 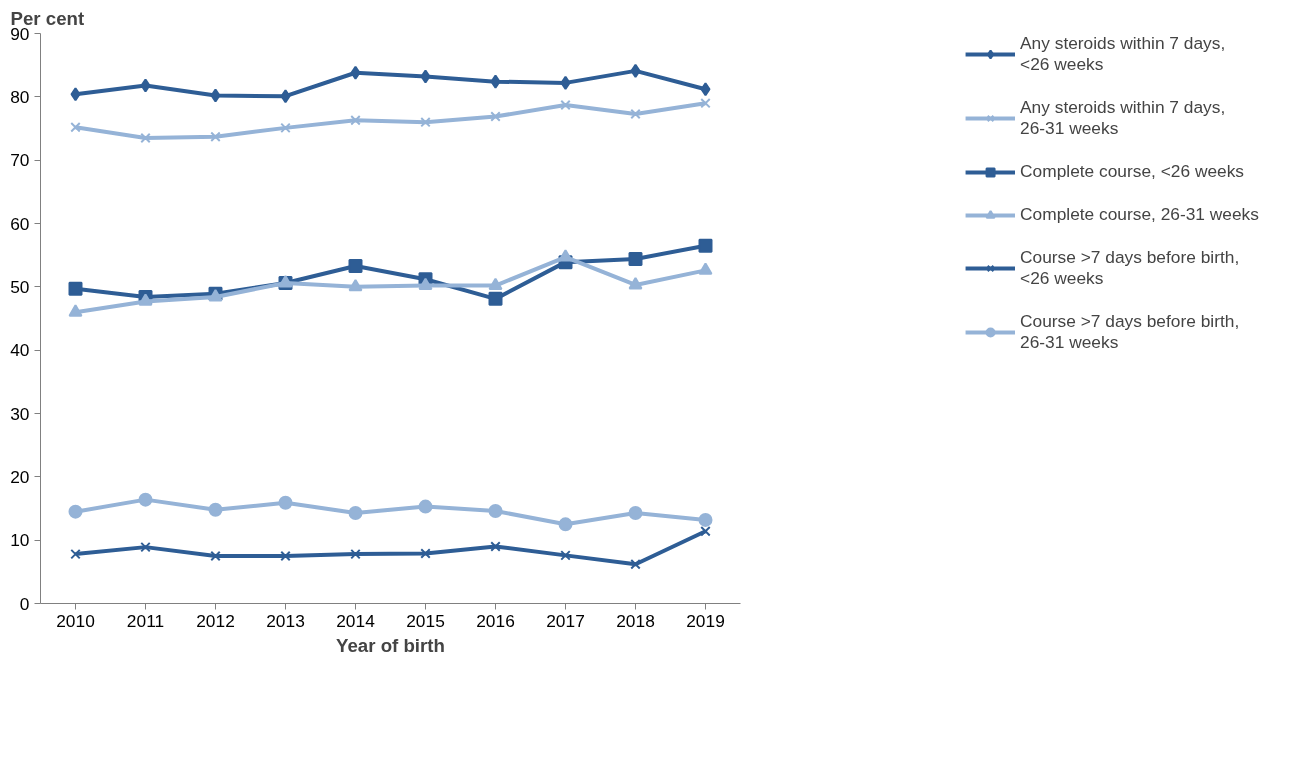 I want to click on legend-label: Course >7 days before birth, <26 weeks, so click(x=1130, y=268).